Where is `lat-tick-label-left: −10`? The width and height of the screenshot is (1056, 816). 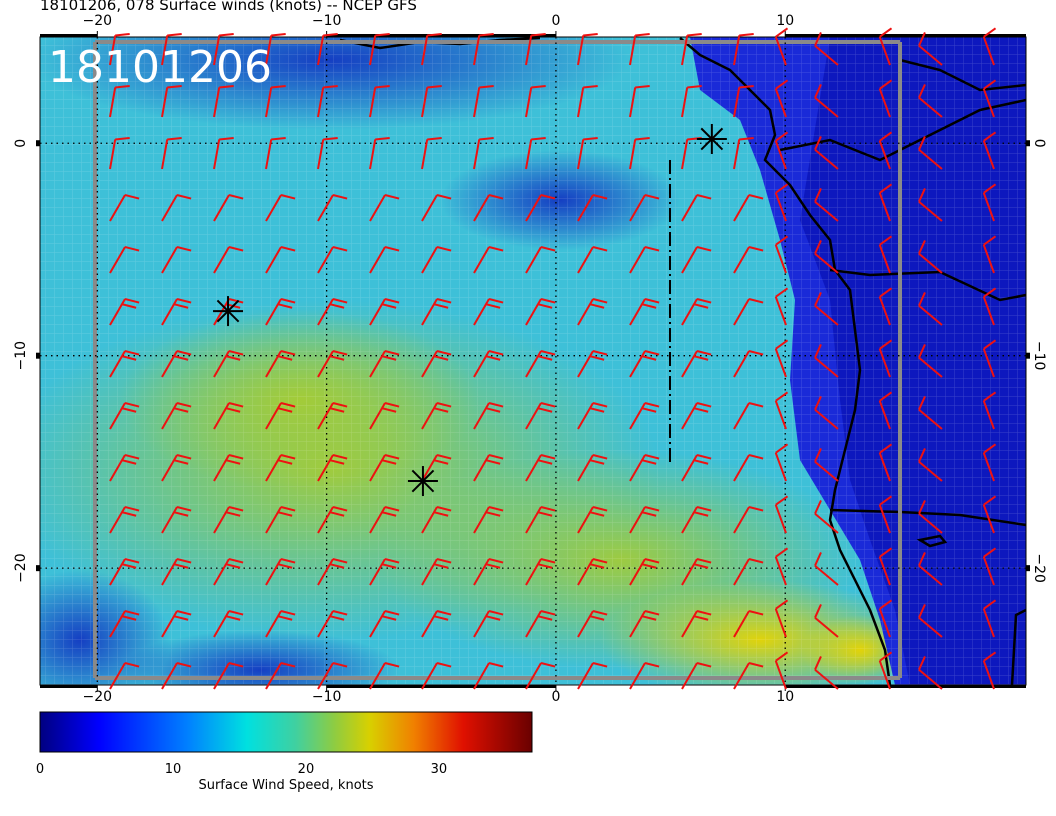
lat-tick-label-left: −10 is located at coordinates (21, 356).